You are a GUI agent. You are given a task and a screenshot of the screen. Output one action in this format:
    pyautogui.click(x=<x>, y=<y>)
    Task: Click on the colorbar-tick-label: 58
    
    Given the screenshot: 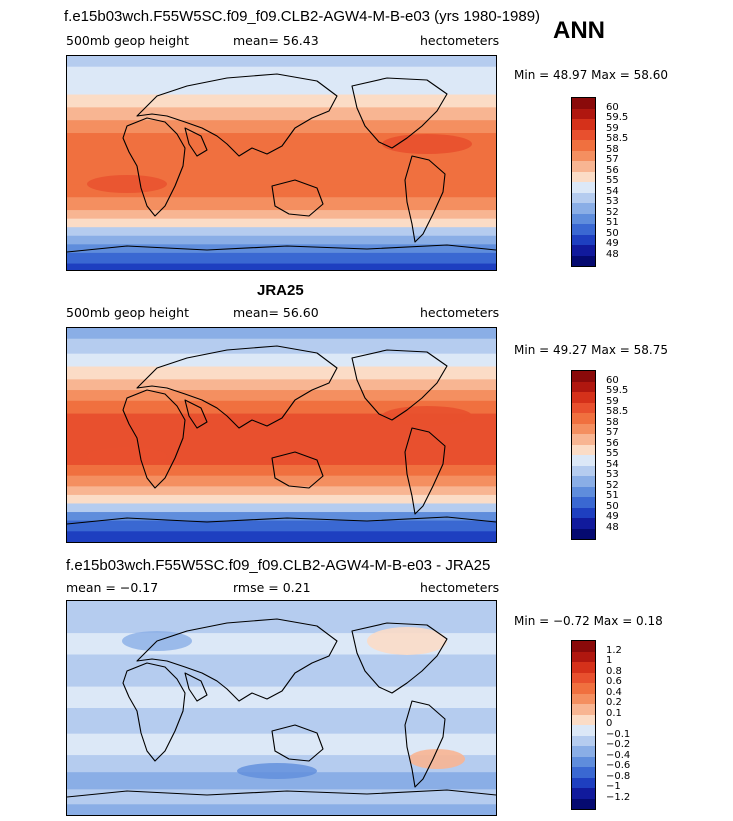 What is the action you would take?
    pyautogui.click(x=612, y=149)
    